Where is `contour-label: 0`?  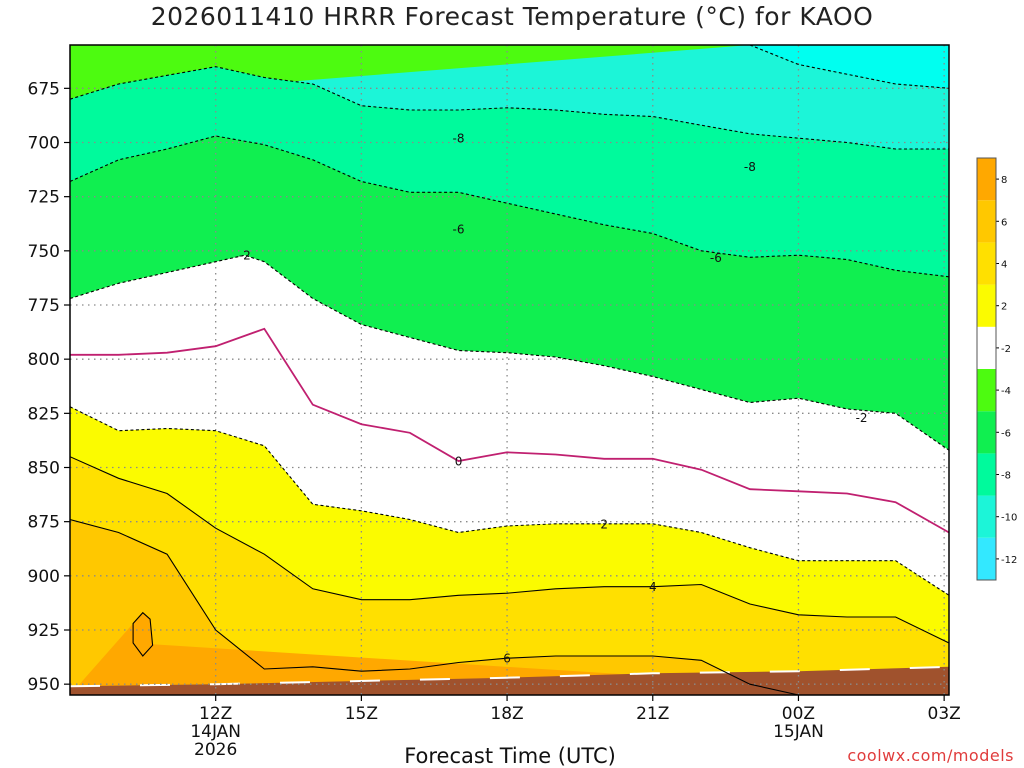
contour-label: 0 is located at coordinates (459, 462).